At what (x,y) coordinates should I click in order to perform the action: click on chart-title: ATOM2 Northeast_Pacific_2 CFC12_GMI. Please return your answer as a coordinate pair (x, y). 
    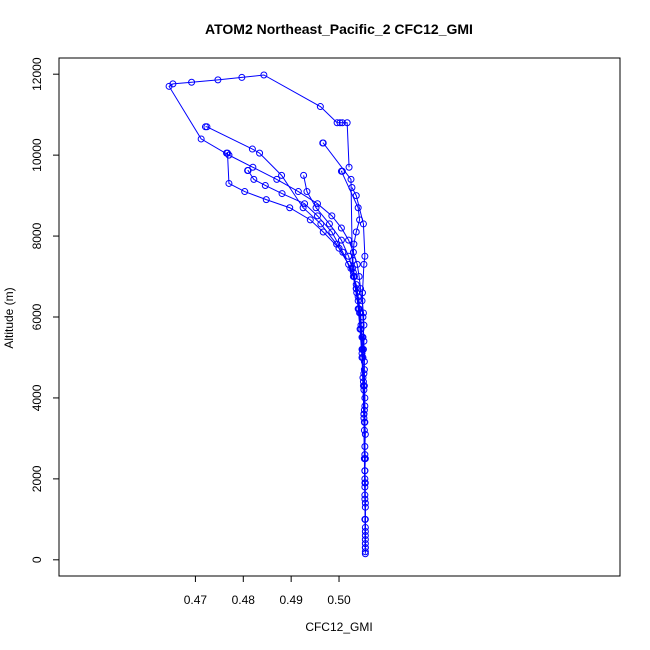
    Looking at the image, I should click on (339, 29).